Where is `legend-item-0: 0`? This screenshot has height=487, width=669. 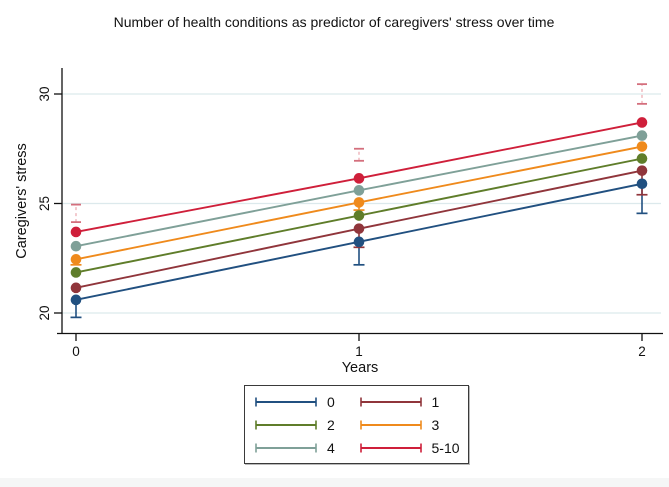 legend-item-0: 0 is located at coordinates (305, 402).